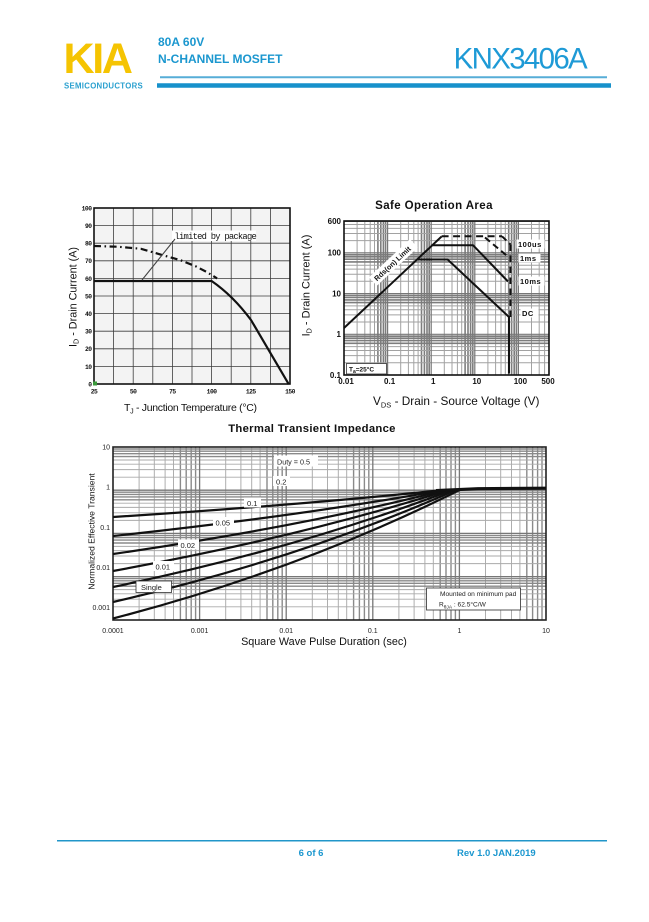 The width and height of the screenshot is (649, 922). What do you see at coordinates (88, 314) in the screenshot?
I see `svg-text: 40` at bounding box center [88, 314].